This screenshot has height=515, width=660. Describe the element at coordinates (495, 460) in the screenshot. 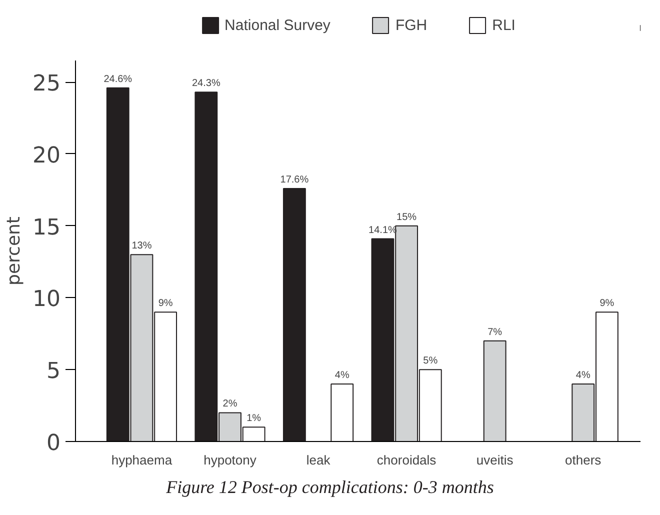

I see `x-tick-label: uveitis` at that location.